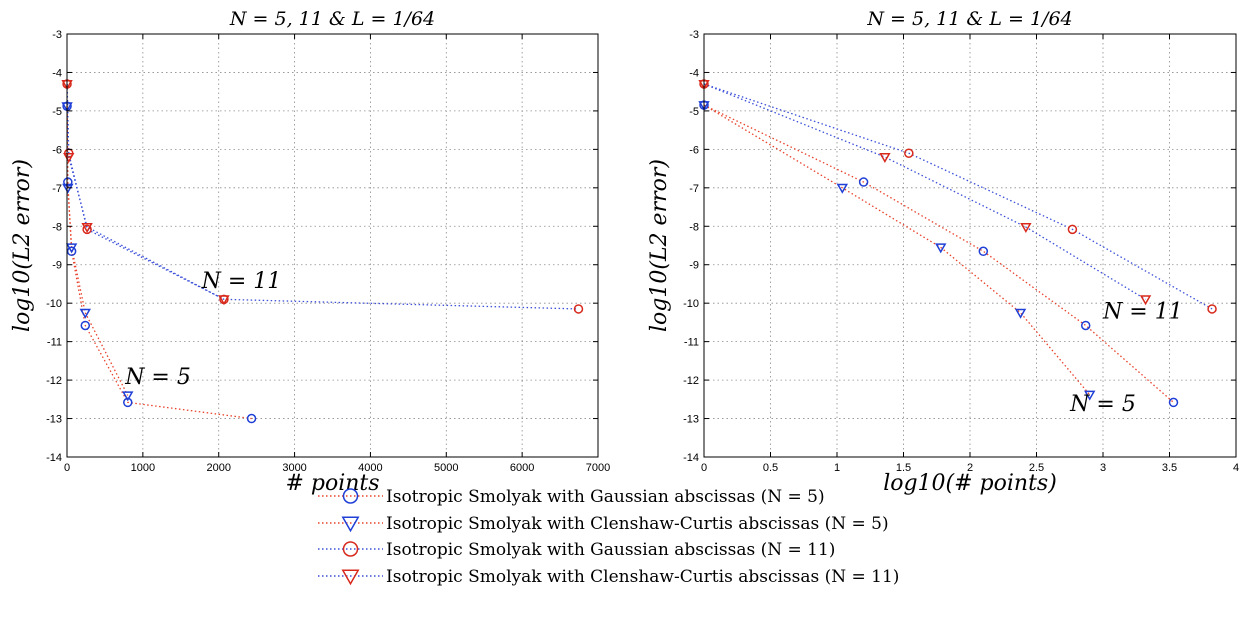  I want to click on x-tick-label: 0.5, so click(770, 468).